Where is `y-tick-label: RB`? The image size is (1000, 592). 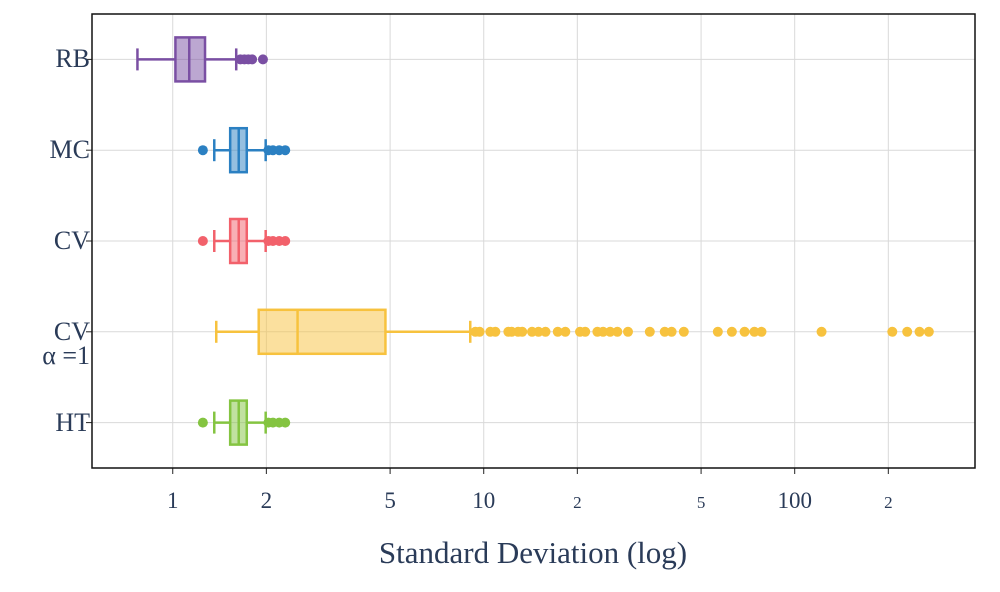
y-tick-label: RB is located at coordinates (72, 59).